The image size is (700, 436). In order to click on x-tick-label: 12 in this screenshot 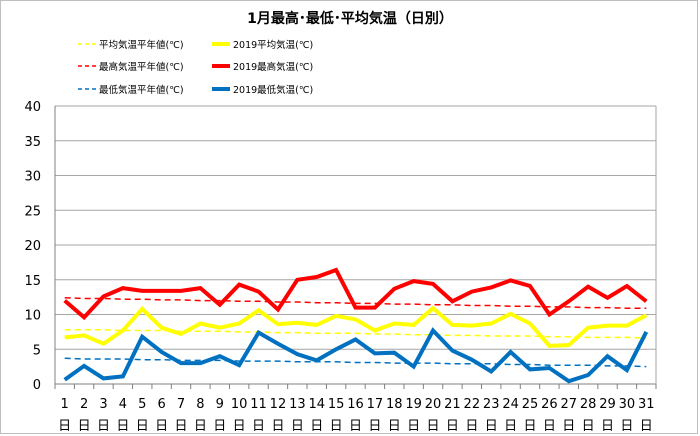, I will do `click(278, 404)`.